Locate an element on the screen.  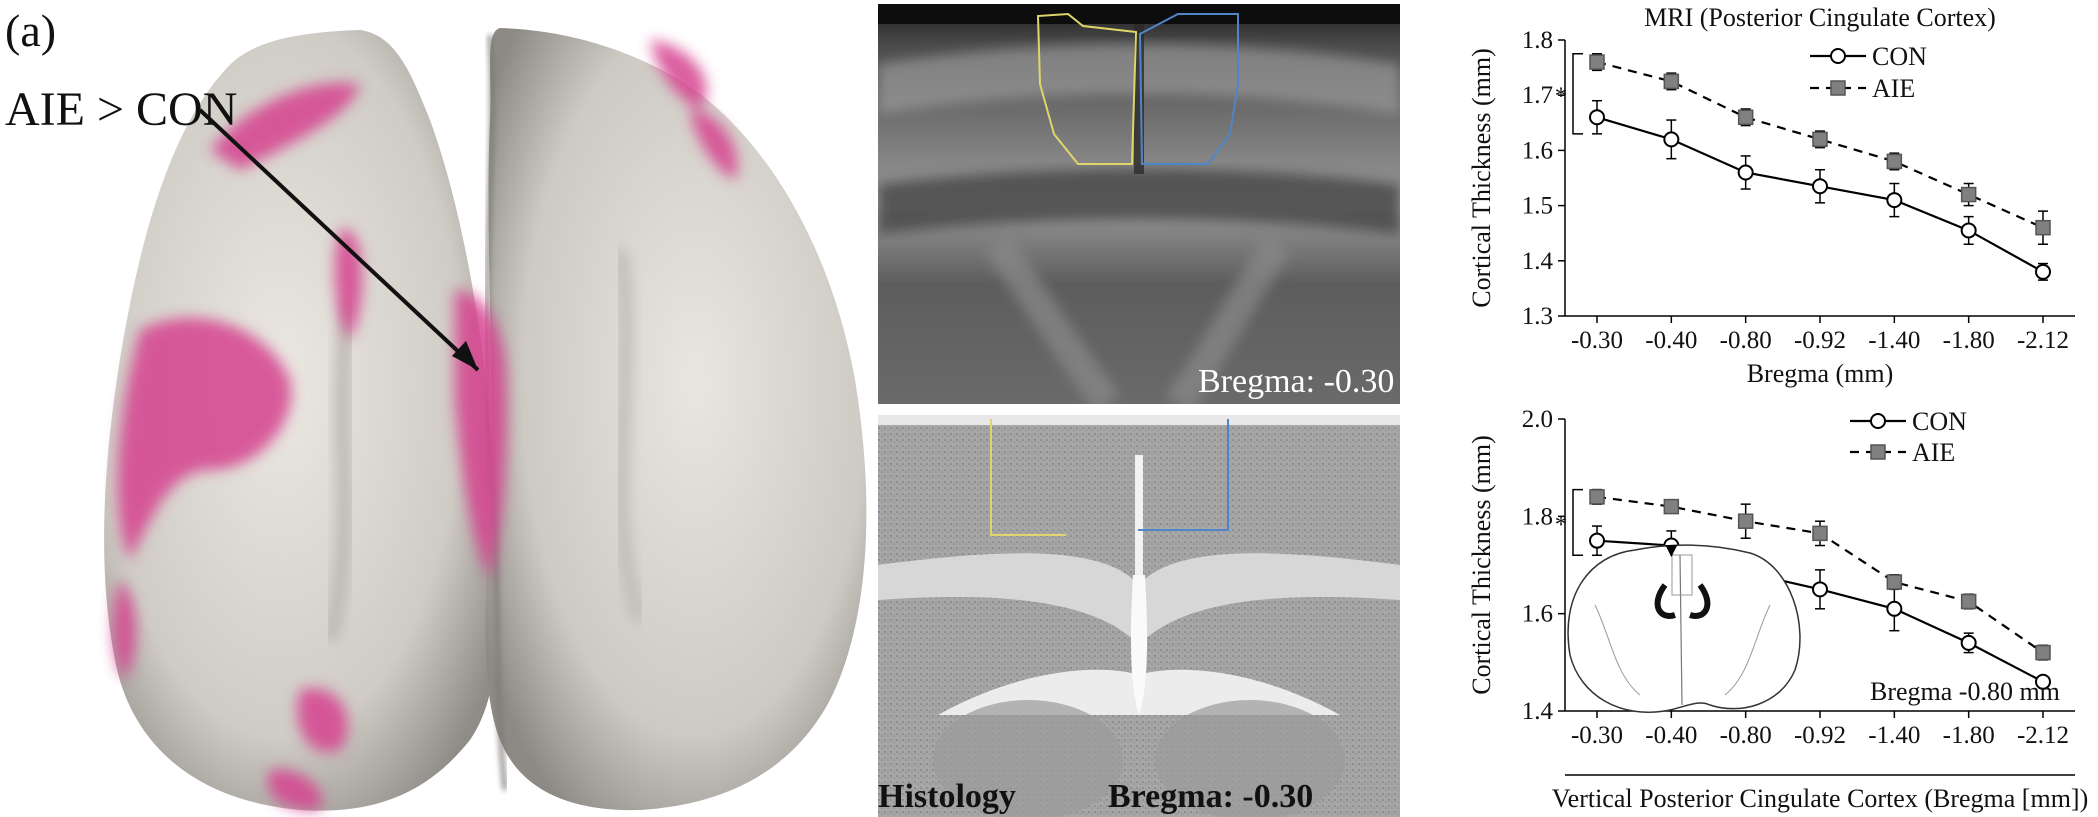
histology-image: Histology Bregma: -0.30 is located at coordinates (1139, 616).